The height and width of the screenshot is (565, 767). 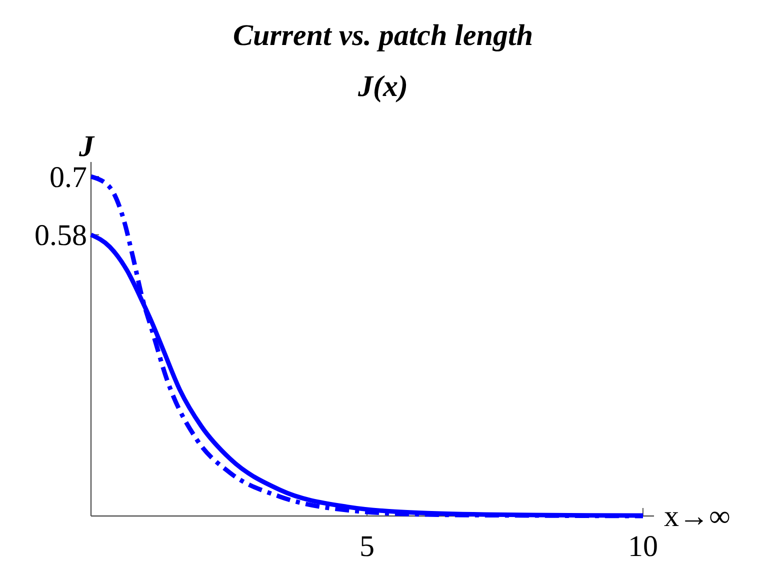 What do you see at coordinates (68, 177) in the screenshot?
I see `y-tick-label: 0.7` at bounding box center [68, 177].